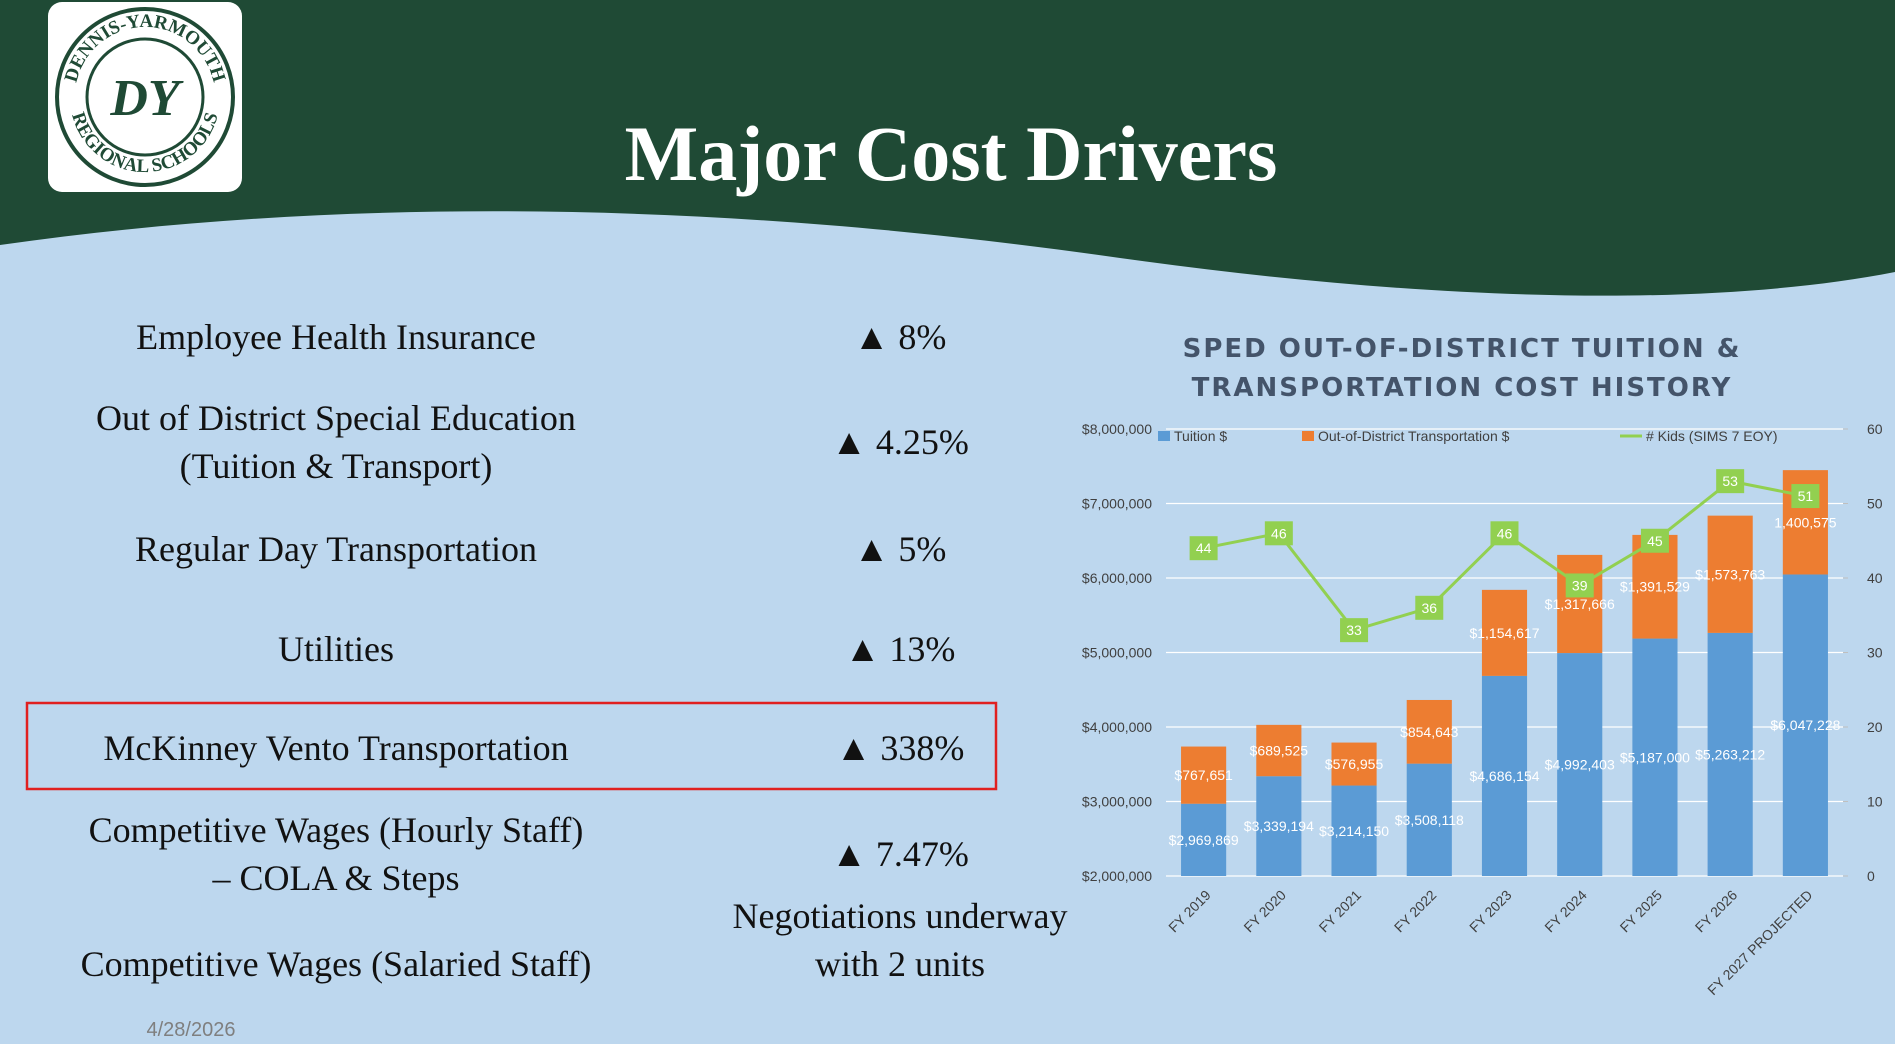  I want to click on bar-value-label: $4,686,154, so click(1504, 776).